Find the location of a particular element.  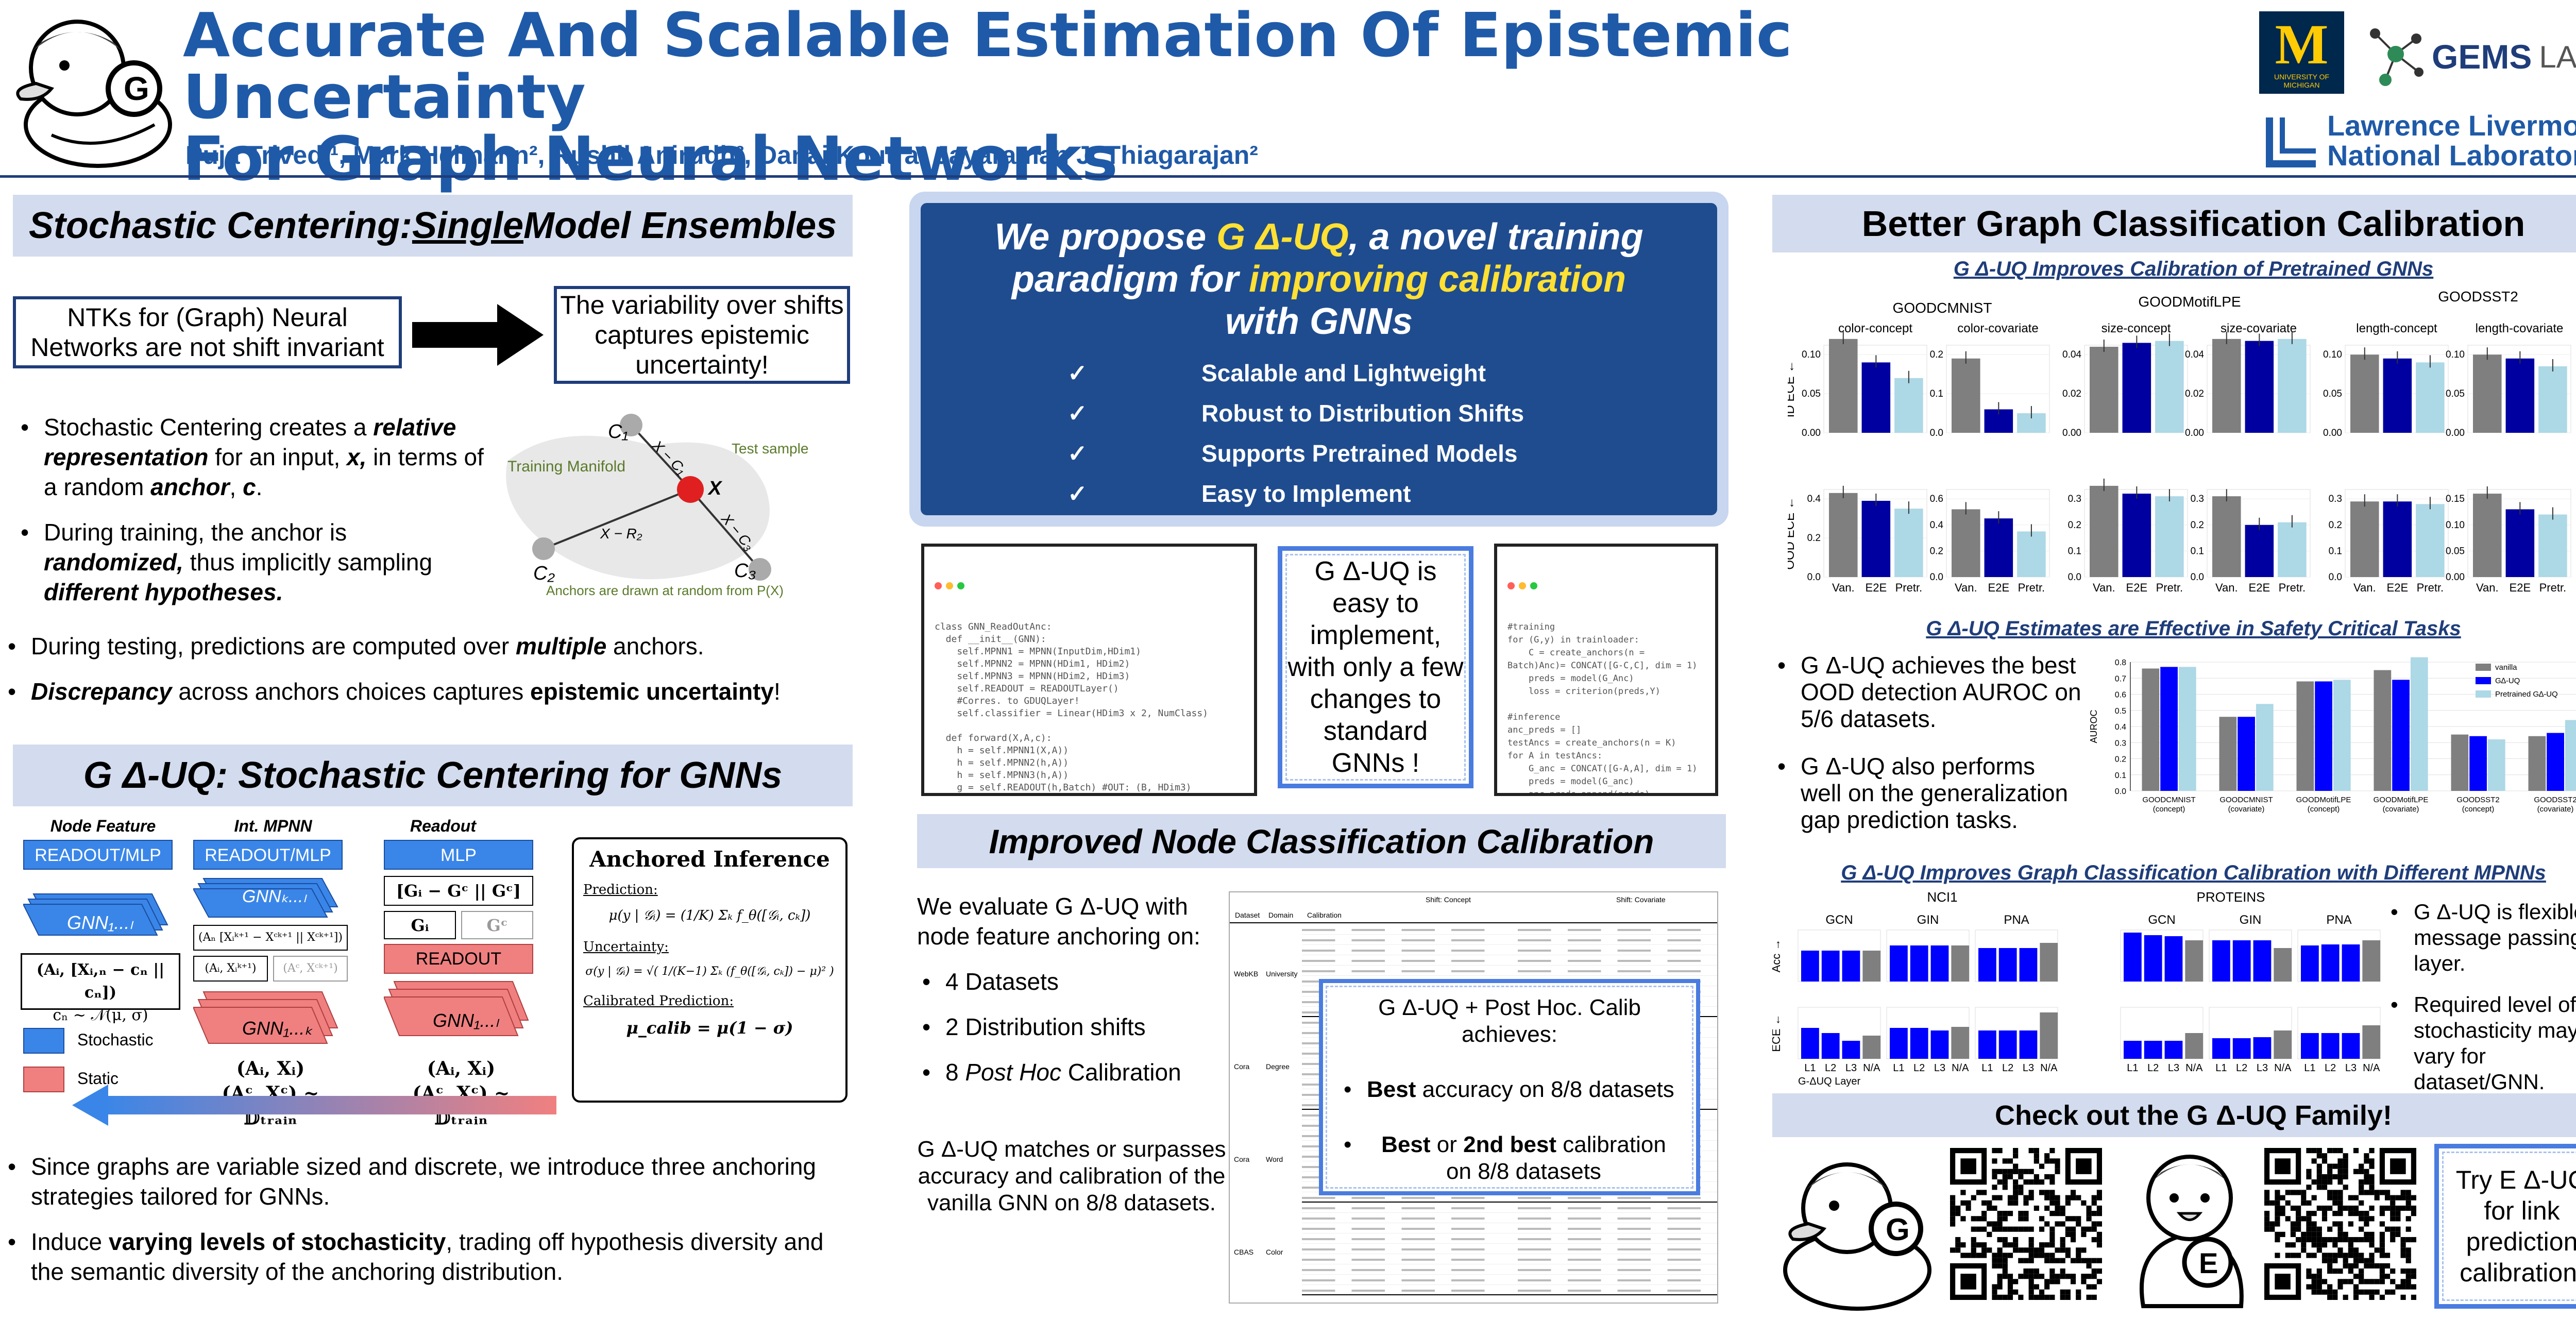

node-bullet-datasets: 4 Datasets is located at coordinates (1071, 982).